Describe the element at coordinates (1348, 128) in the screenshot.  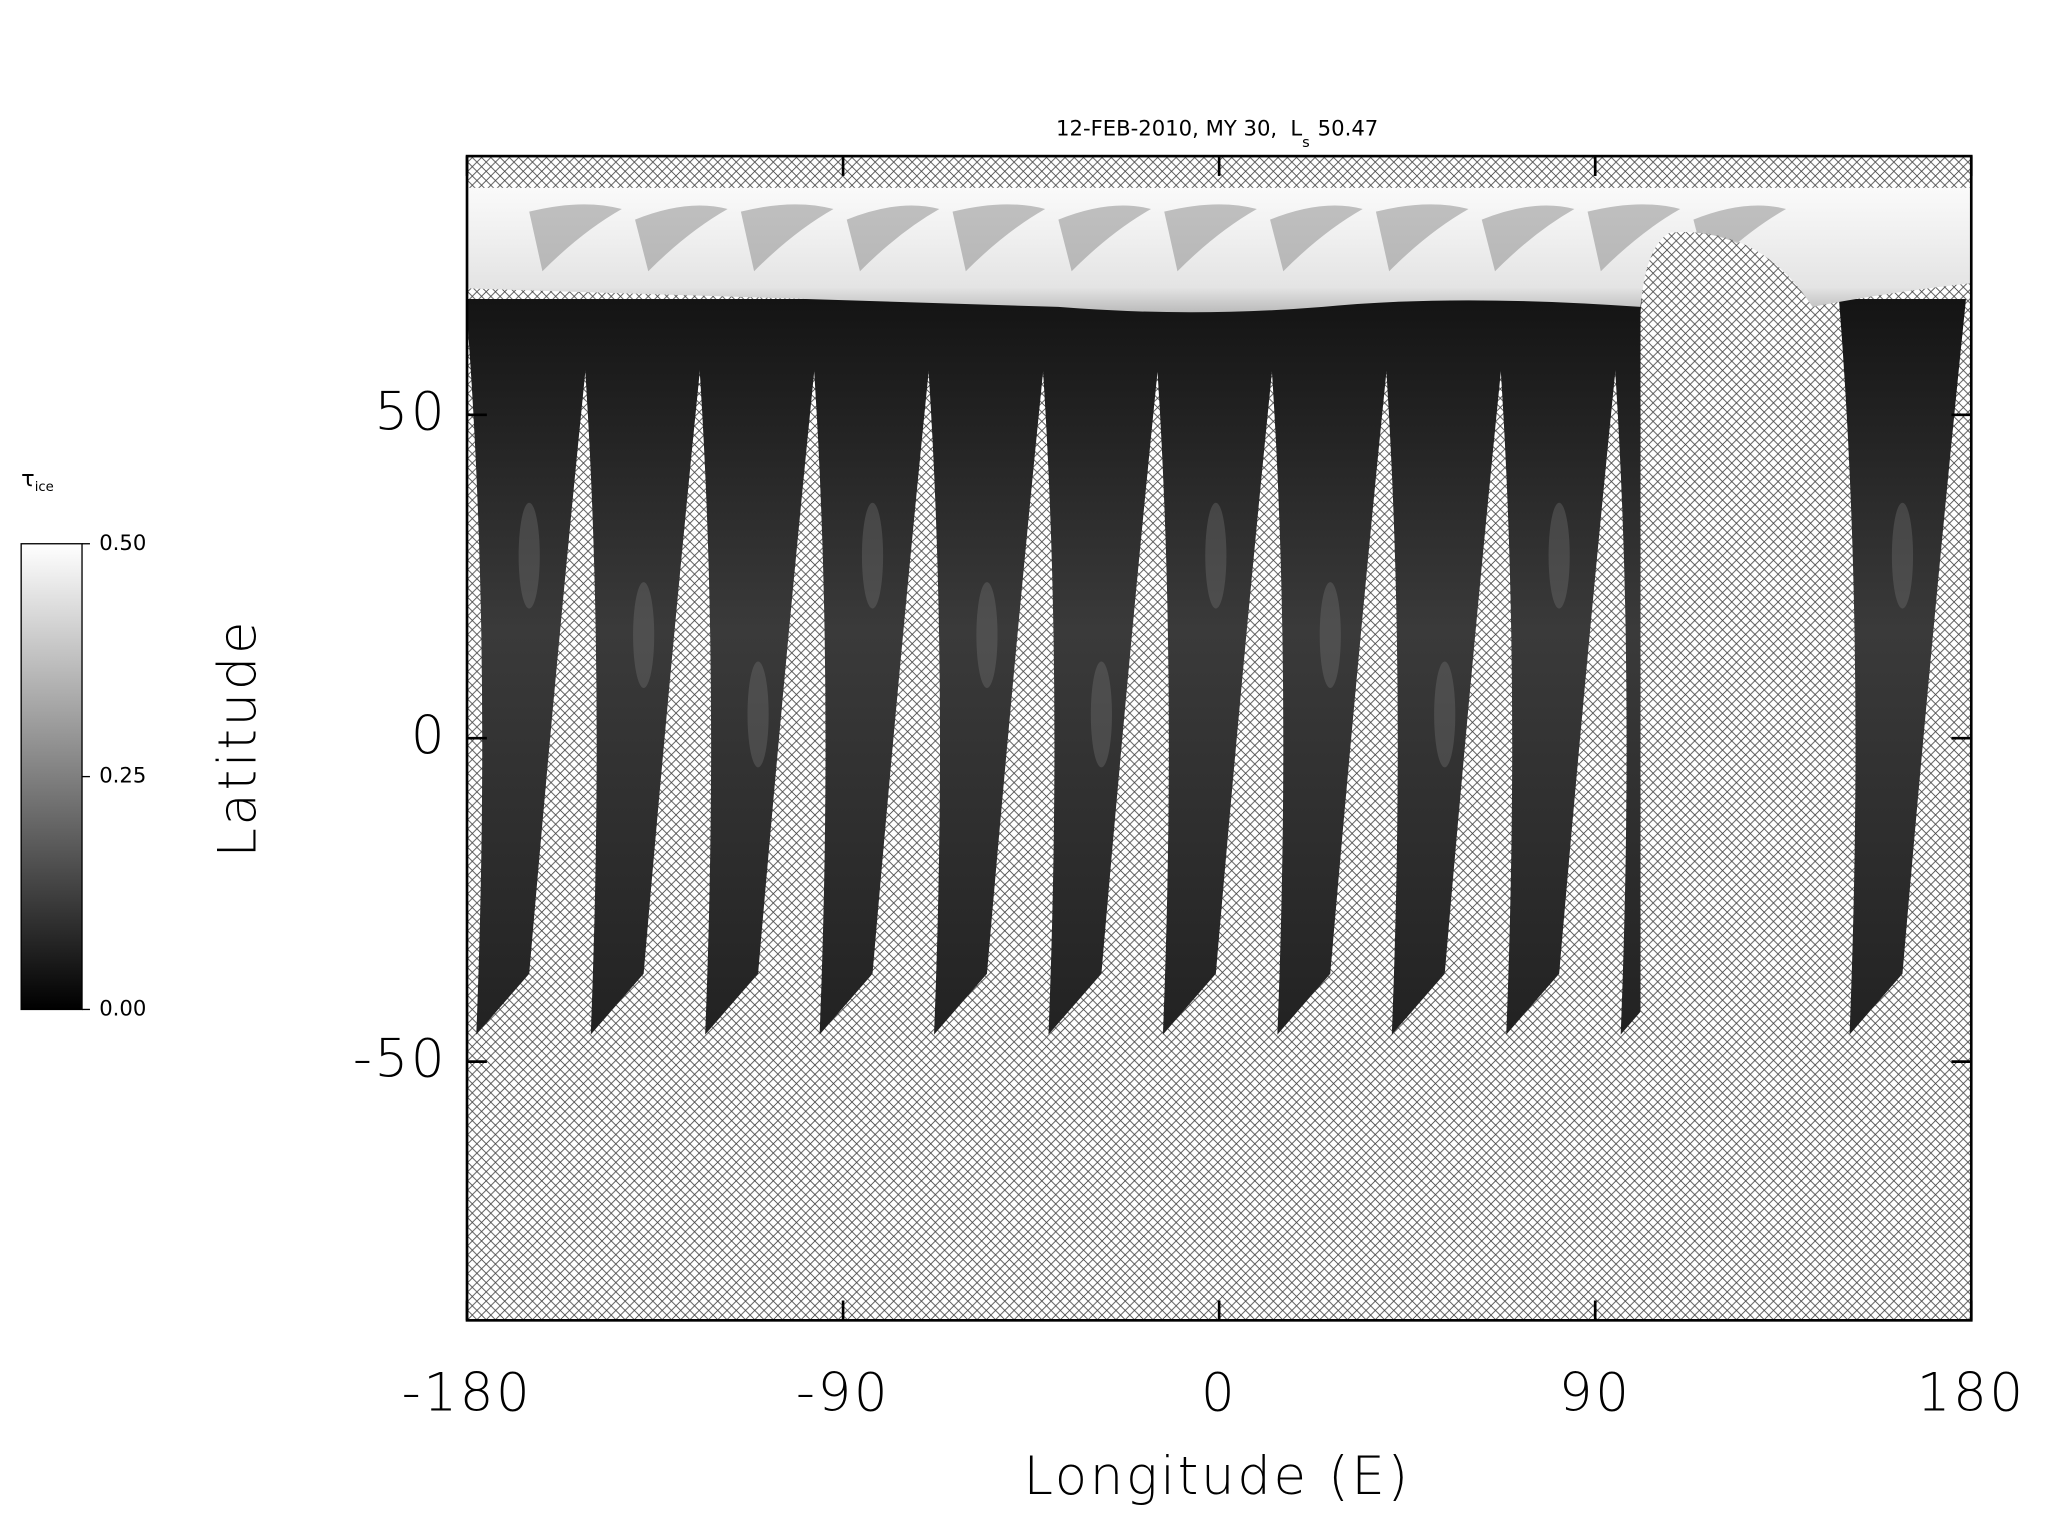
I see `title-value: 50.47` at that location.